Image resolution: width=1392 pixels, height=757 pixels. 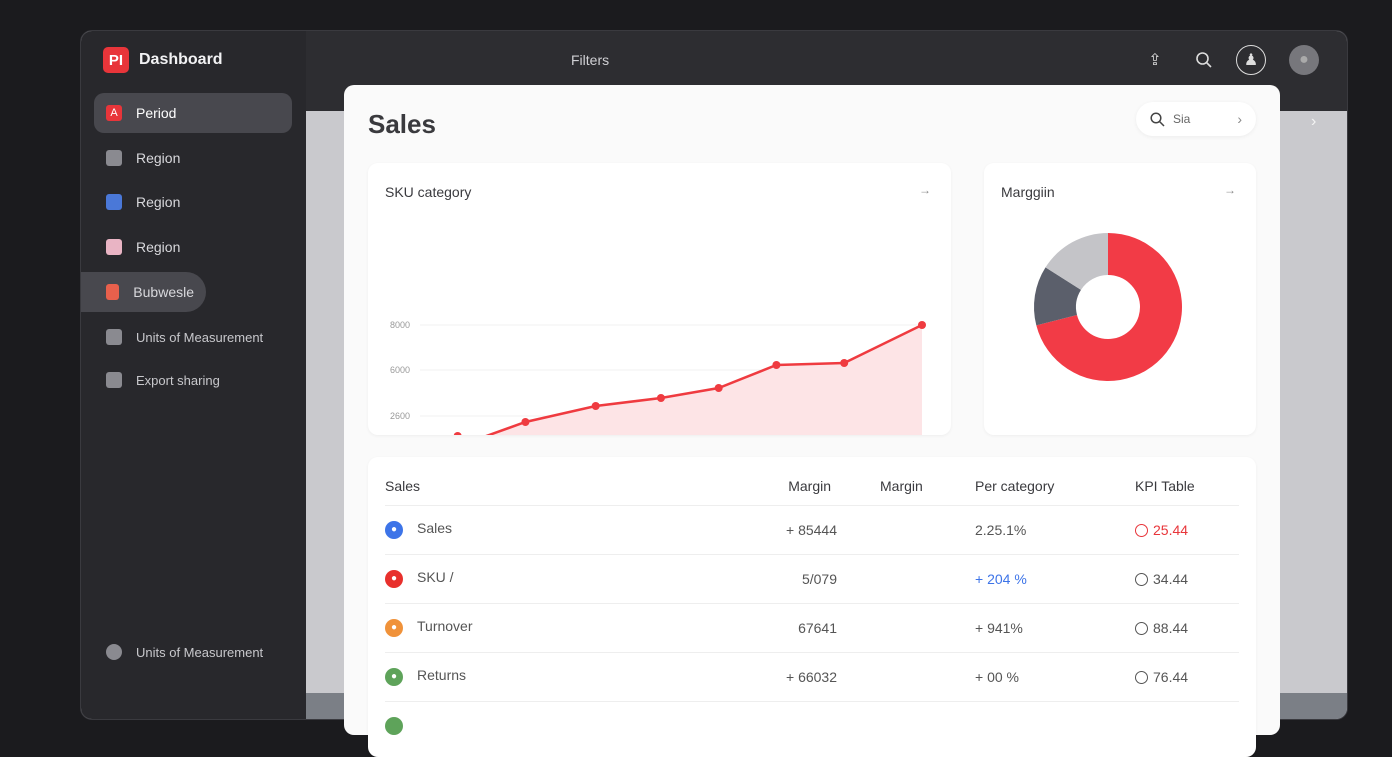 What do you see at coordinates (403, 485) in the screenshot?
I see `col-header: Sales` at bounding box center [403, 485].